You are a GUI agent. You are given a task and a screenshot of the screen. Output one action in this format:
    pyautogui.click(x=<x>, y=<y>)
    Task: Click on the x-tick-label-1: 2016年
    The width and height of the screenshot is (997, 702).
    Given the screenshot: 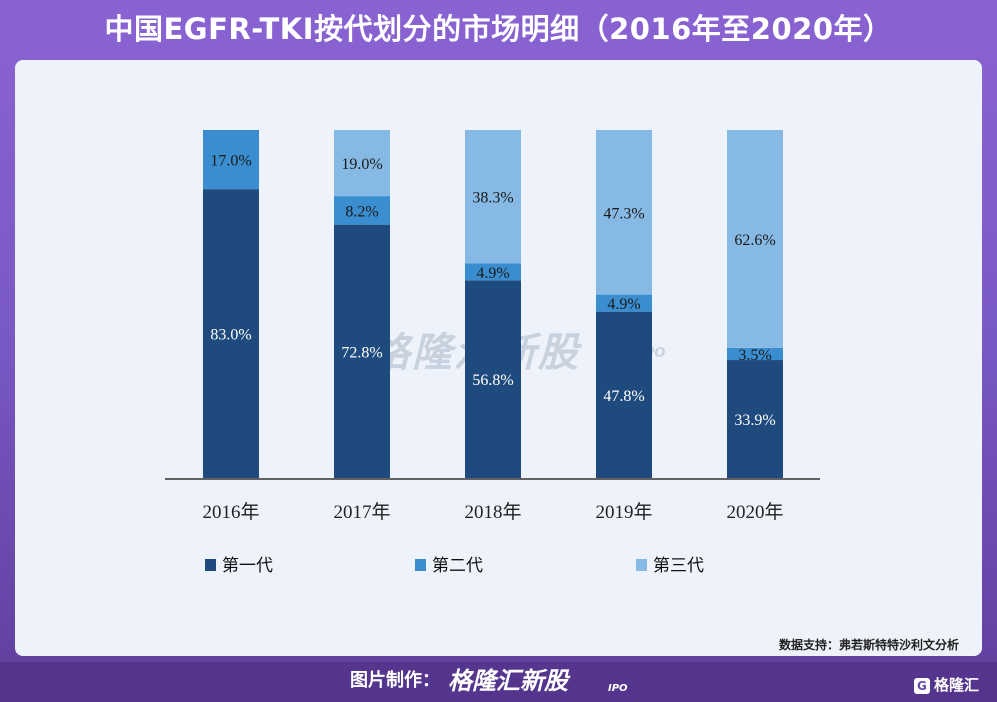 What is the action you would take?
    pyautogui.click(x=230, y=512)
    